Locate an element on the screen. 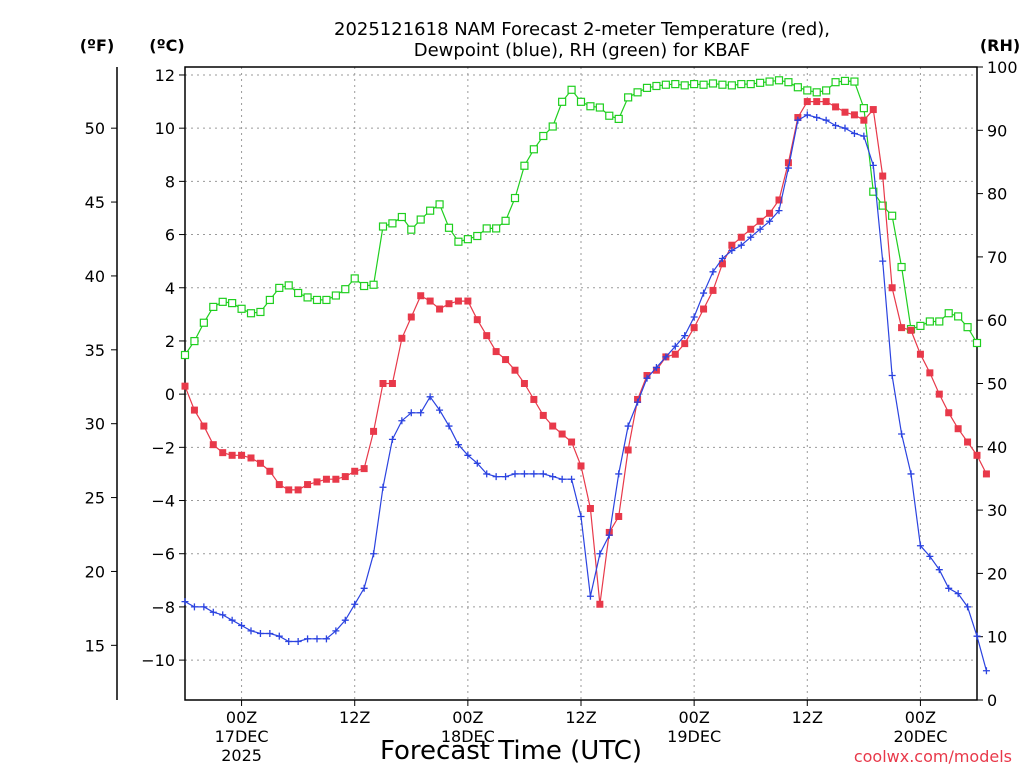 The image size is (1024, 768). rh-tick-label: 70 is located at coordinates (997, 257).